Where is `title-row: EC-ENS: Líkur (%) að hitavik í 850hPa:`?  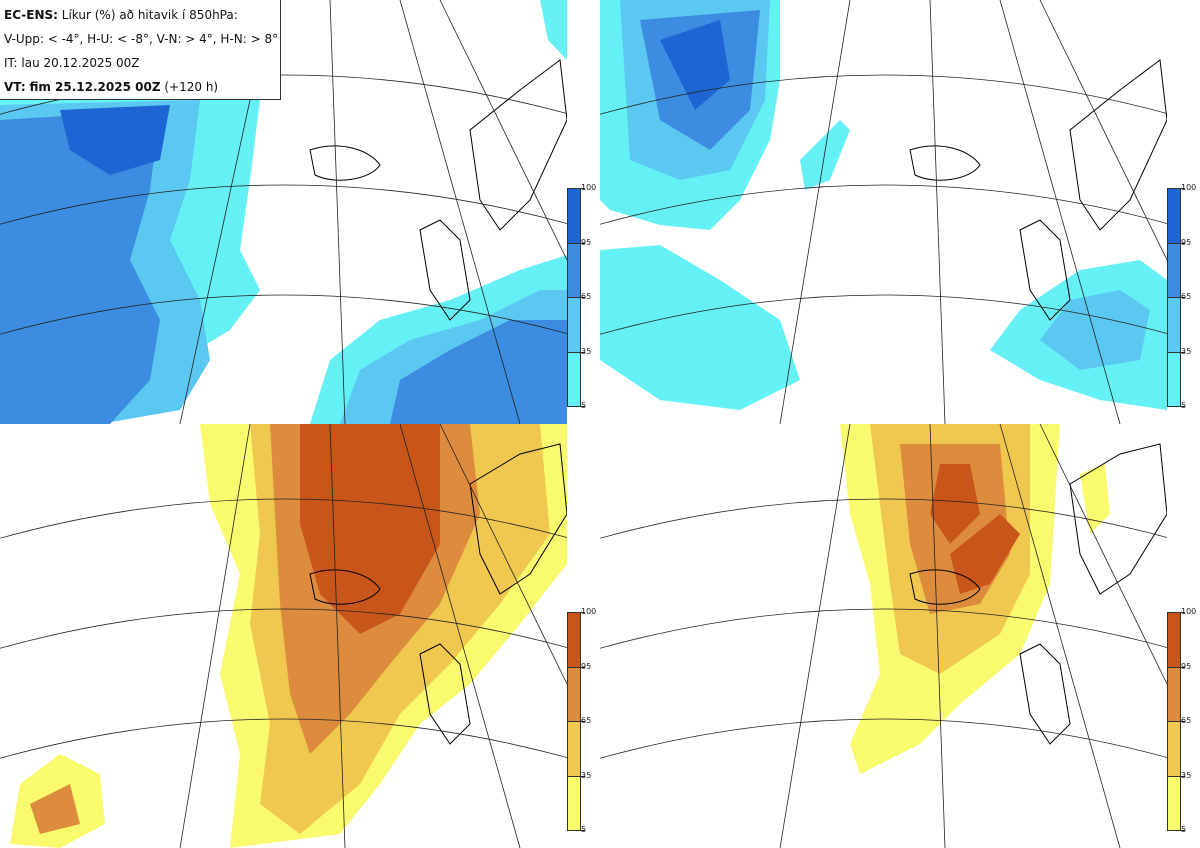 title-row: EC-ENS: Líkur (%) að hitavik í 850hPa: is located at coordinates (140, 15).